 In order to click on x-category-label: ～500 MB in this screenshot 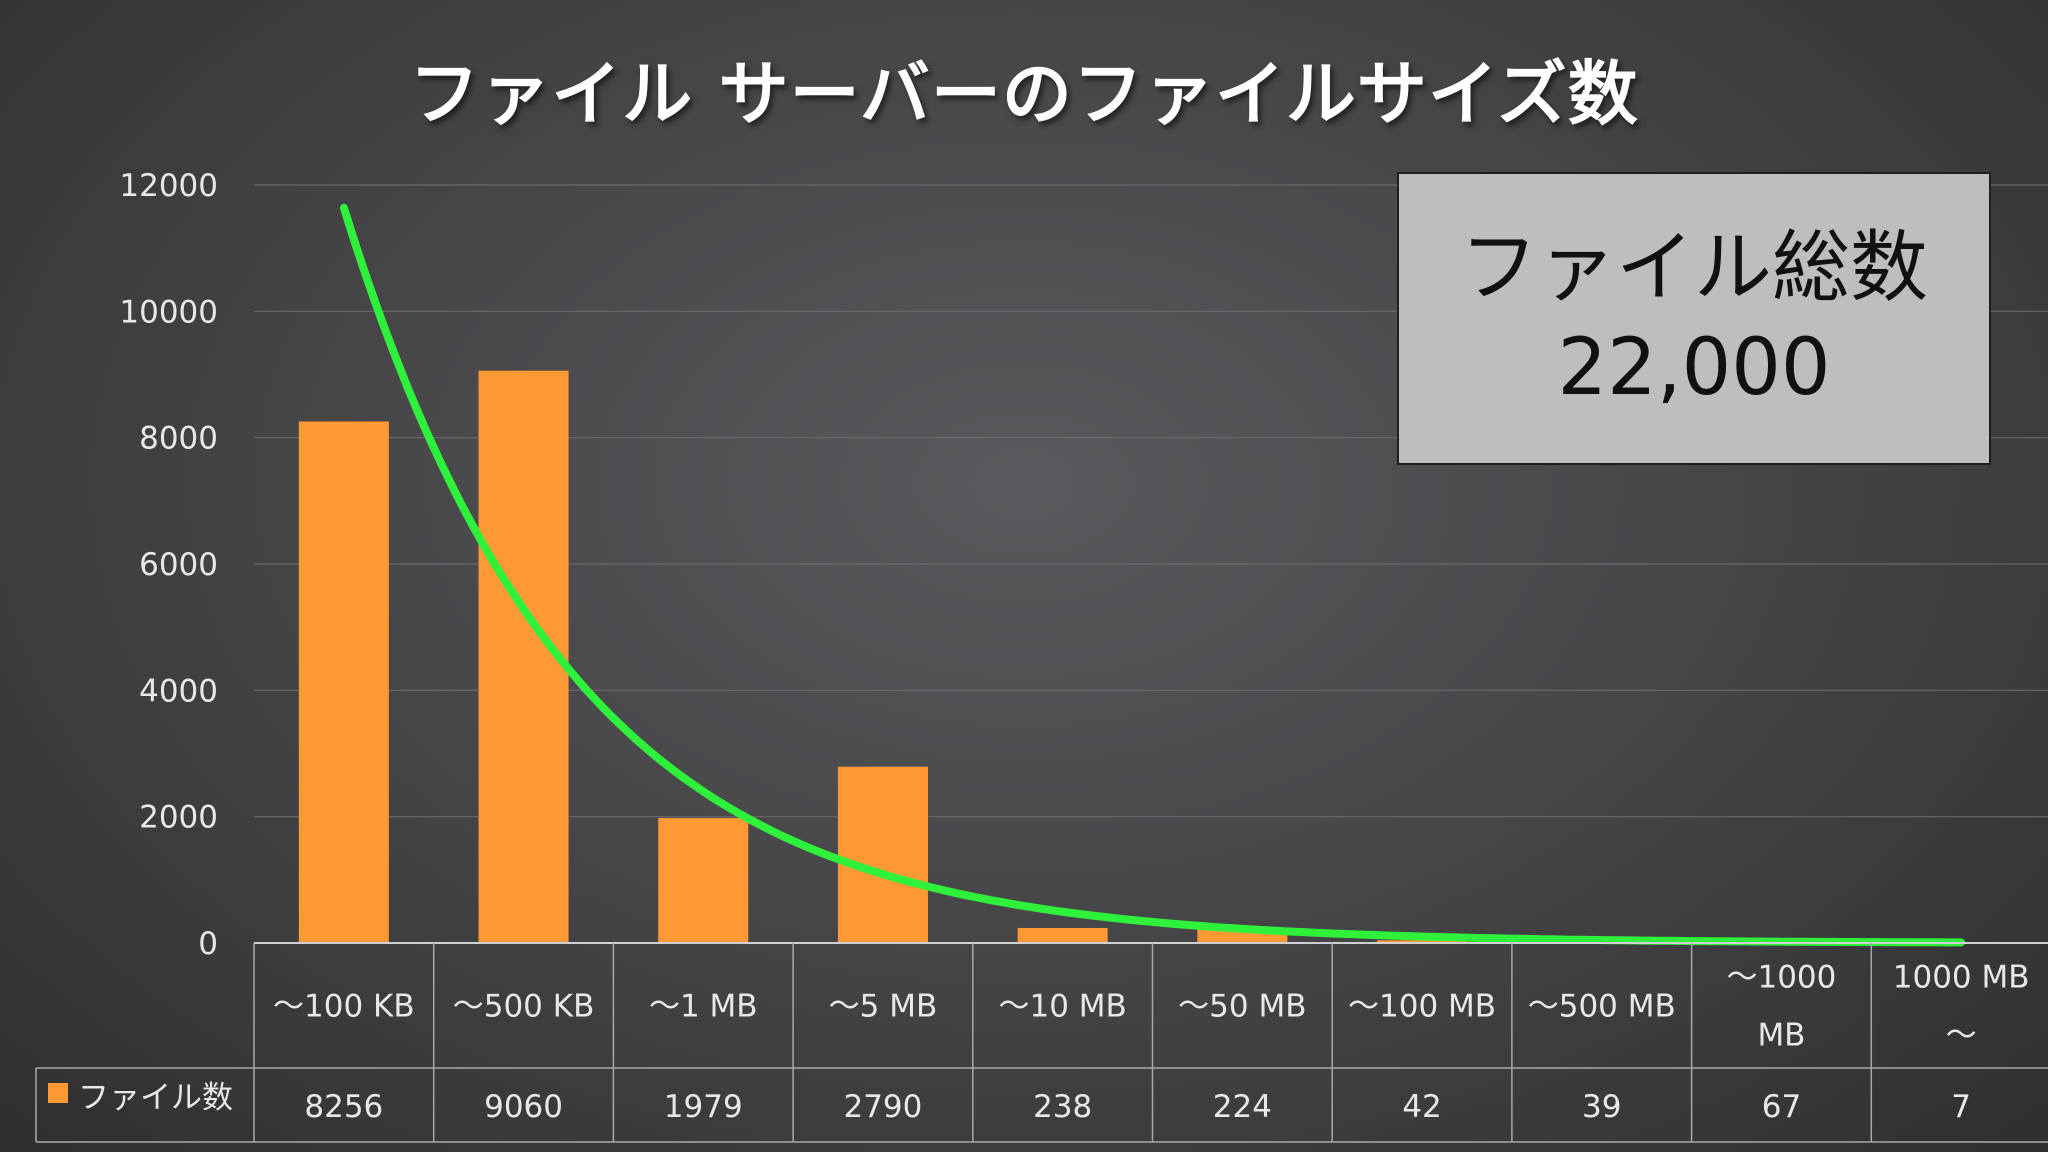, I will do `click(1602, 1007)`.